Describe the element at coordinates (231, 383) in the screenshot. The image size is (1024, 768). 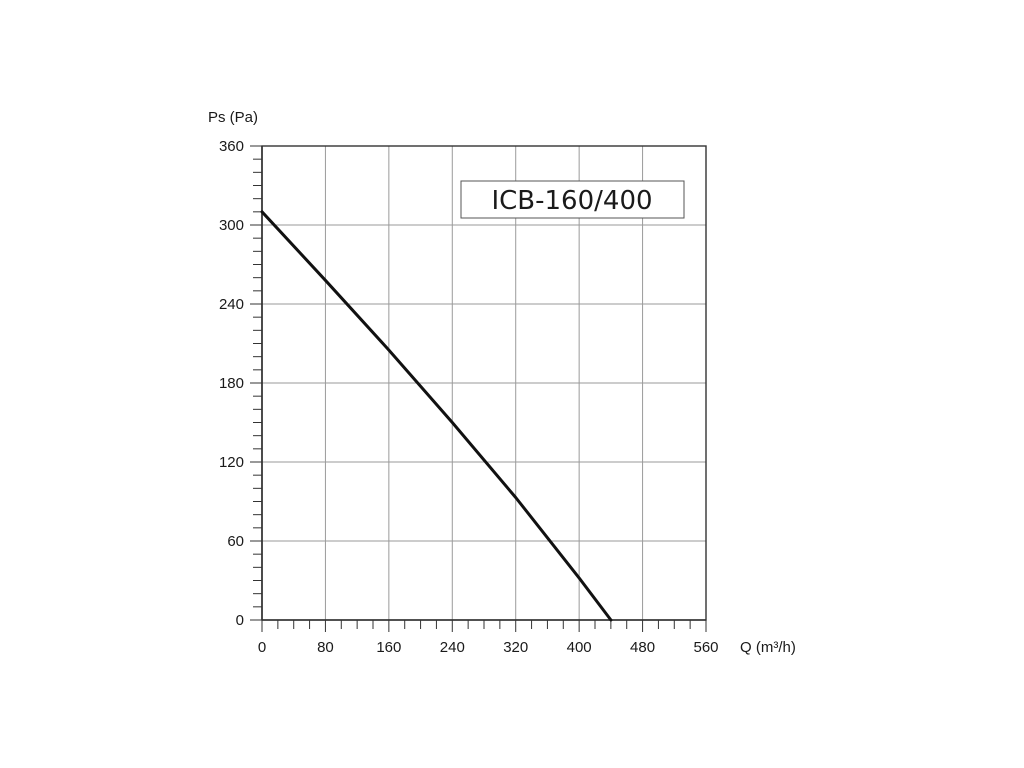
I see `y-tick-label: 180` at that location.